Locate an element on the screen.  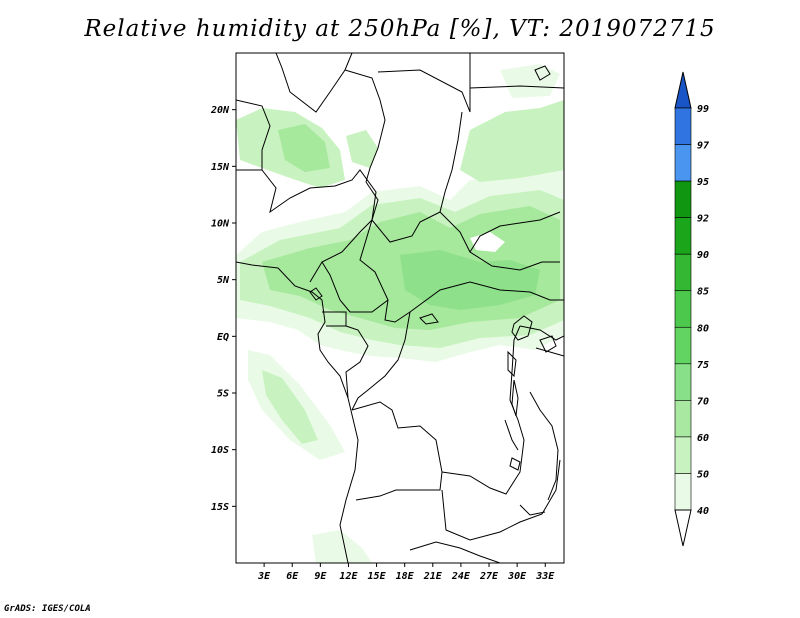
lat-tick-label: 10N is located at coordinates (220, 224).